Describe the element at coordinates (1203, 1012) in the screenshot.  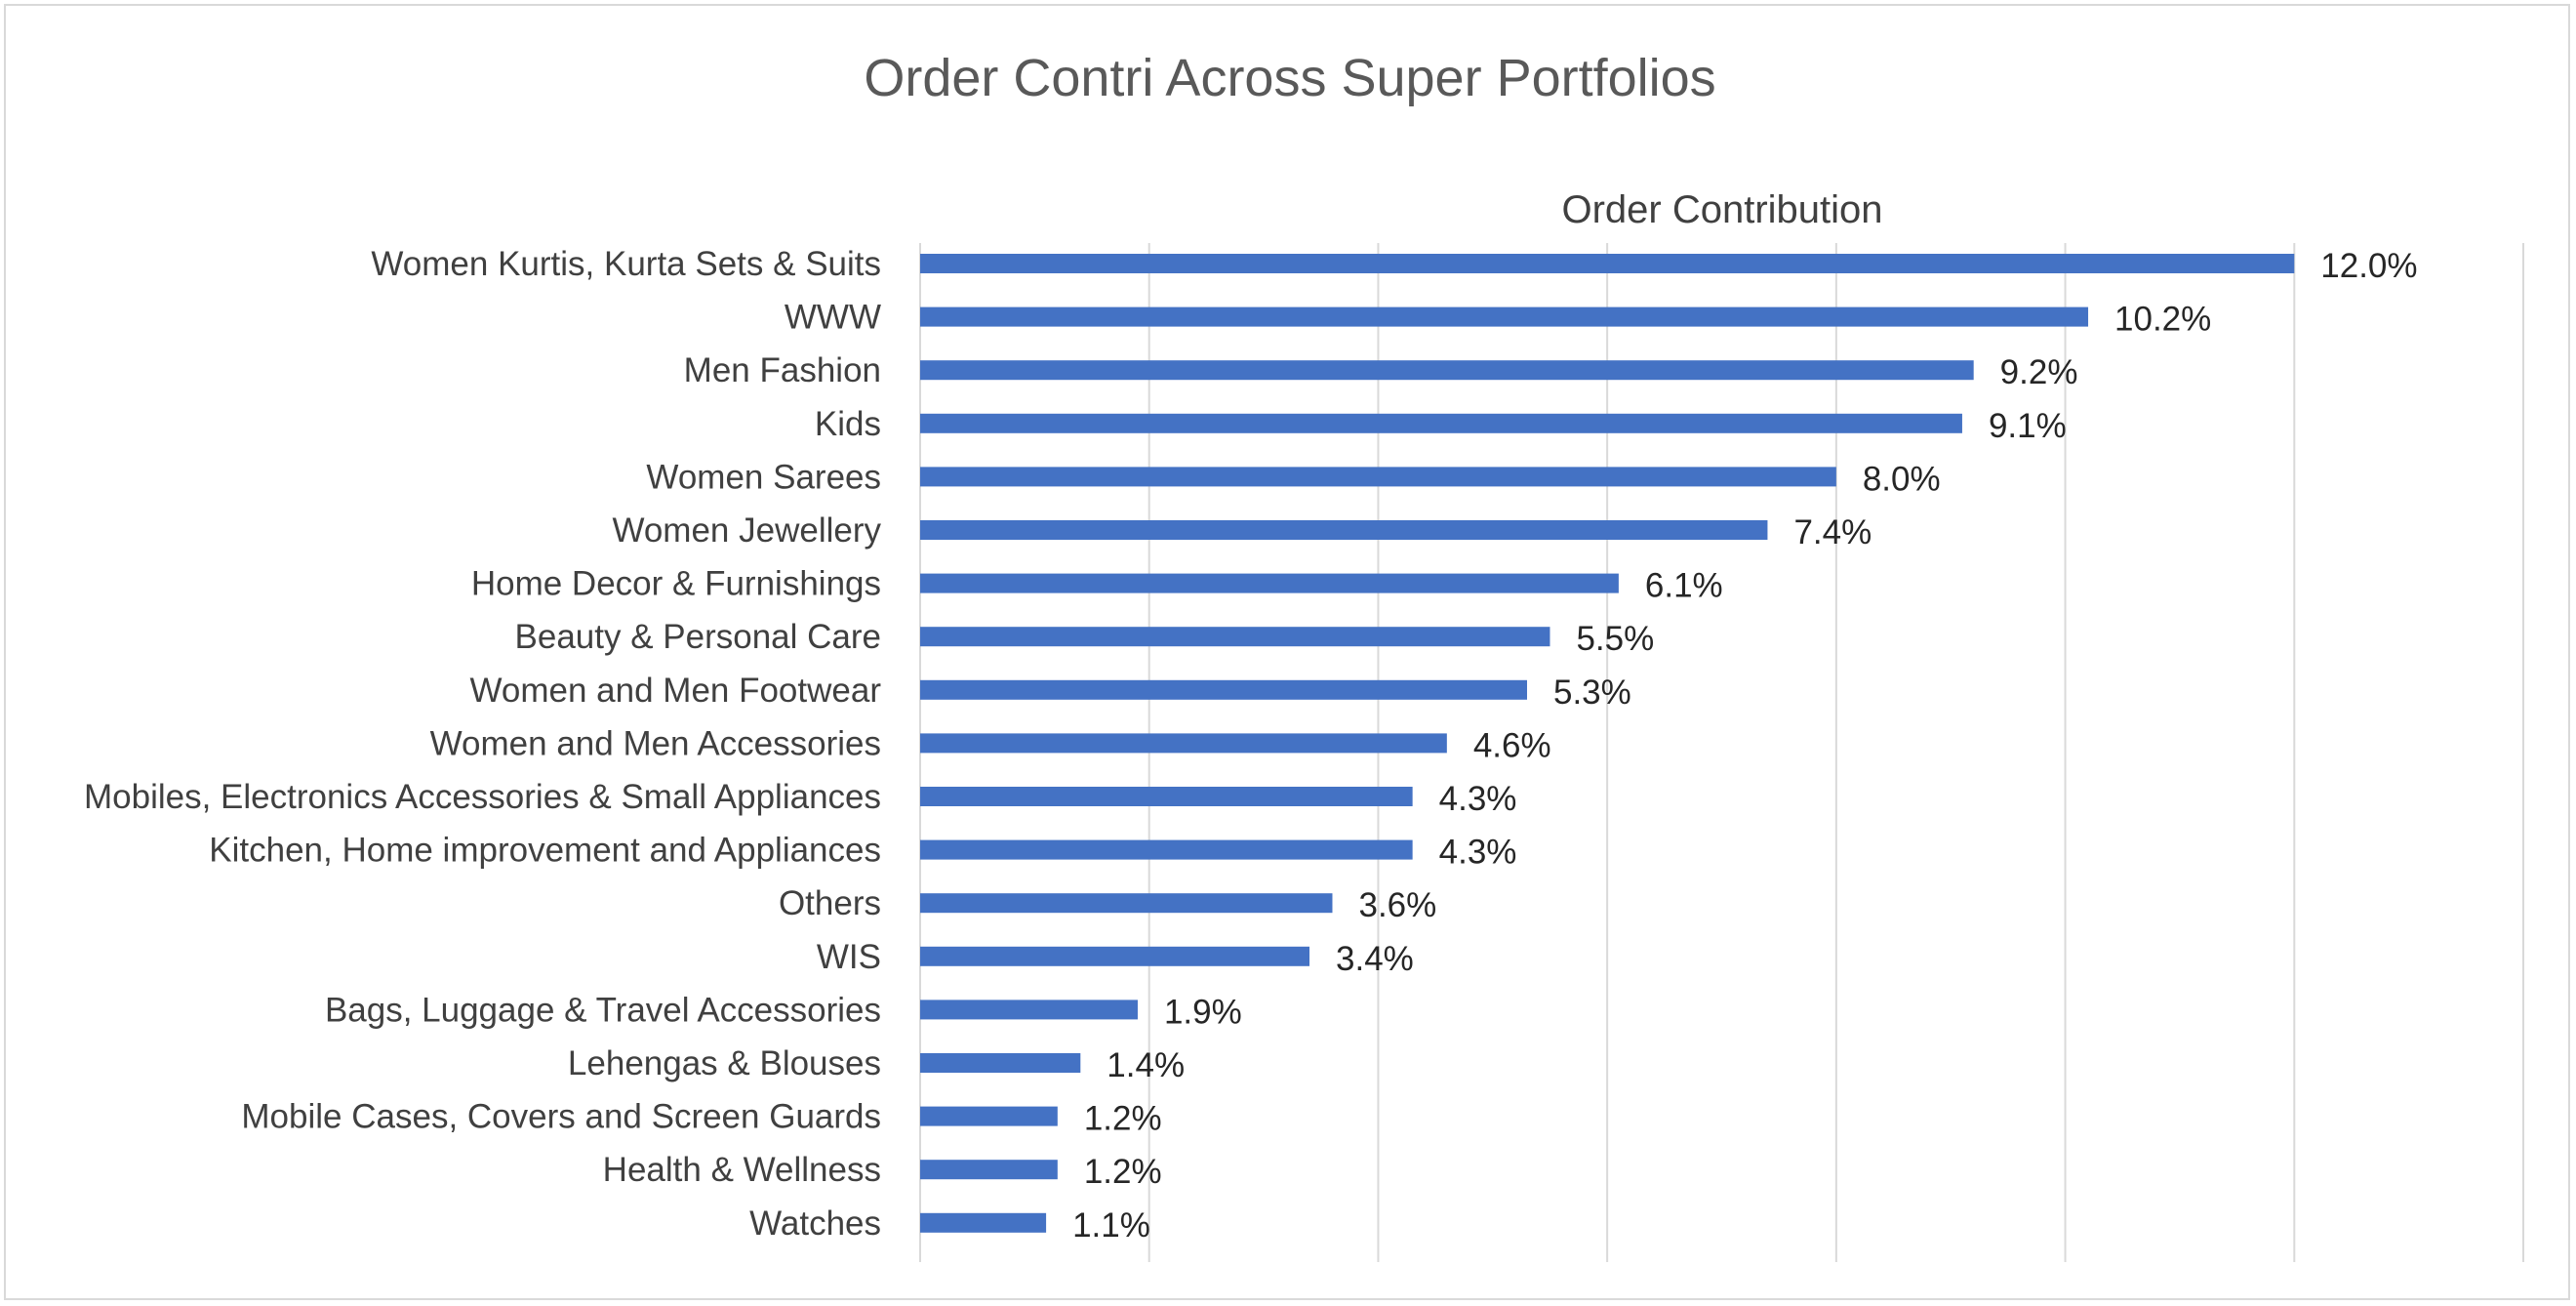
I see `data-label: 1.9%` at that location.